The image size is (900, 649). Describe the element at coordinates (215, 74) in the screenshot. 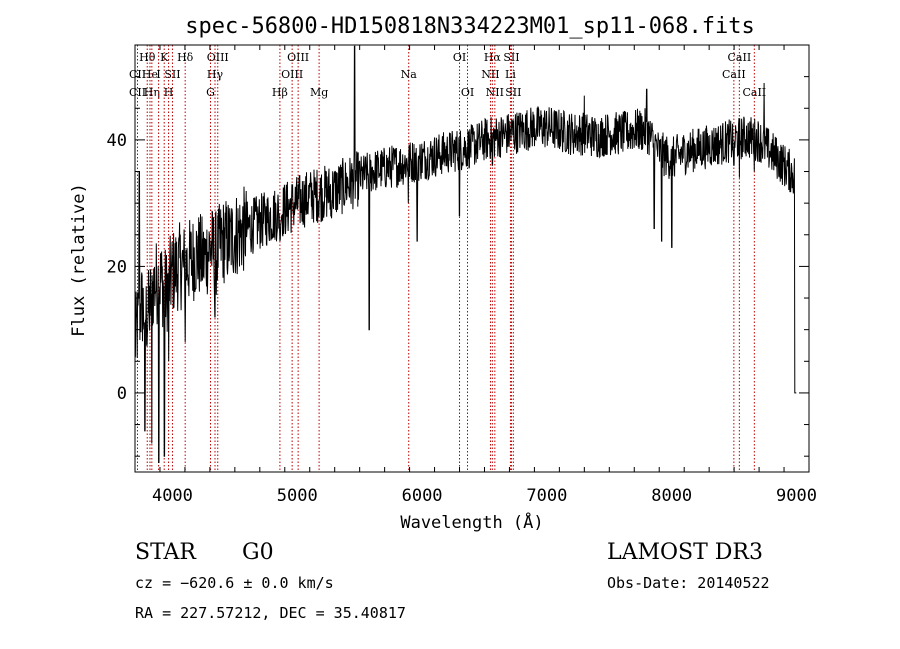

I see `line-label: Hγ` at that location.